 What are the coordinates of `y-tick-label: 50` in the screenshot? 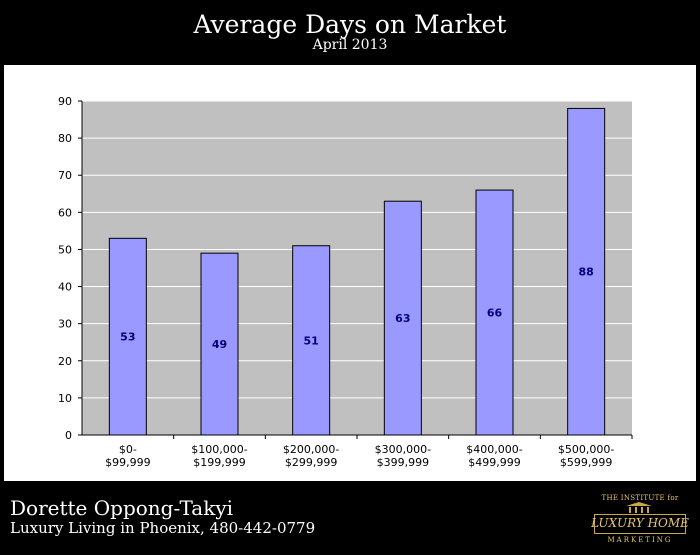 It's located at (65, 249).